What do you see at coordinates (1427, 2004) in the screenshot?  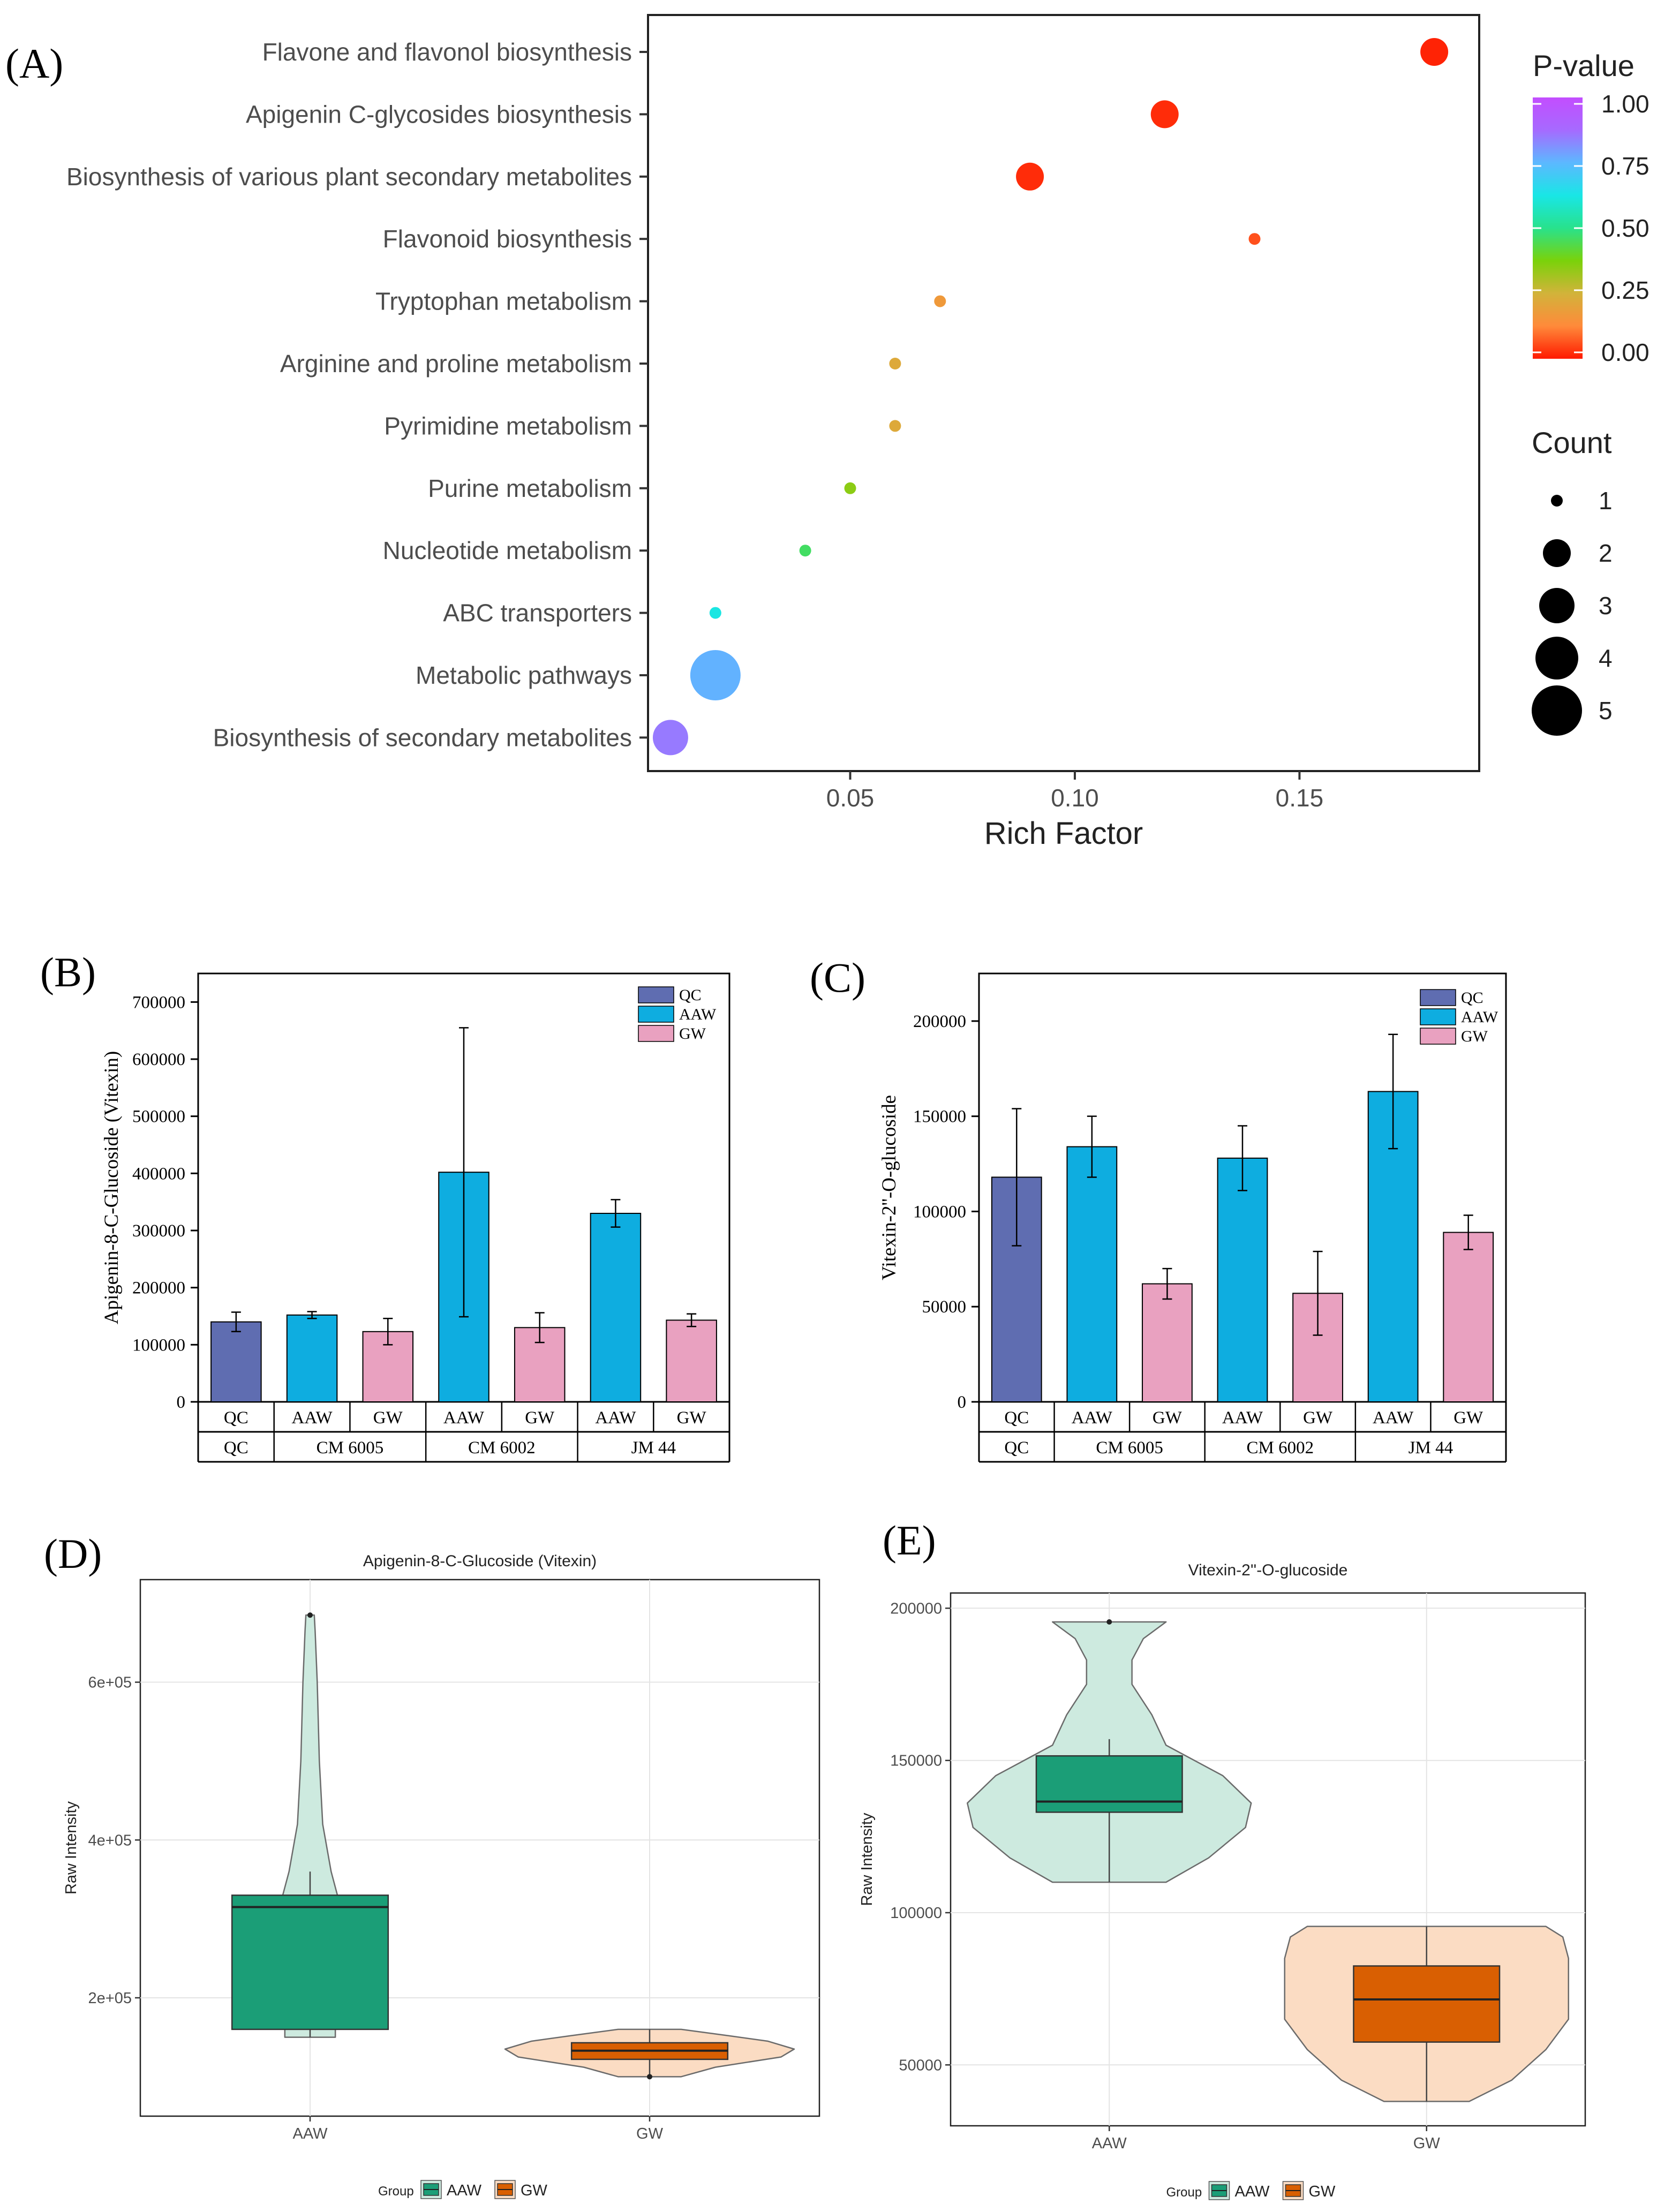 I see `box-gw` at bounding box center [1427, 2004].